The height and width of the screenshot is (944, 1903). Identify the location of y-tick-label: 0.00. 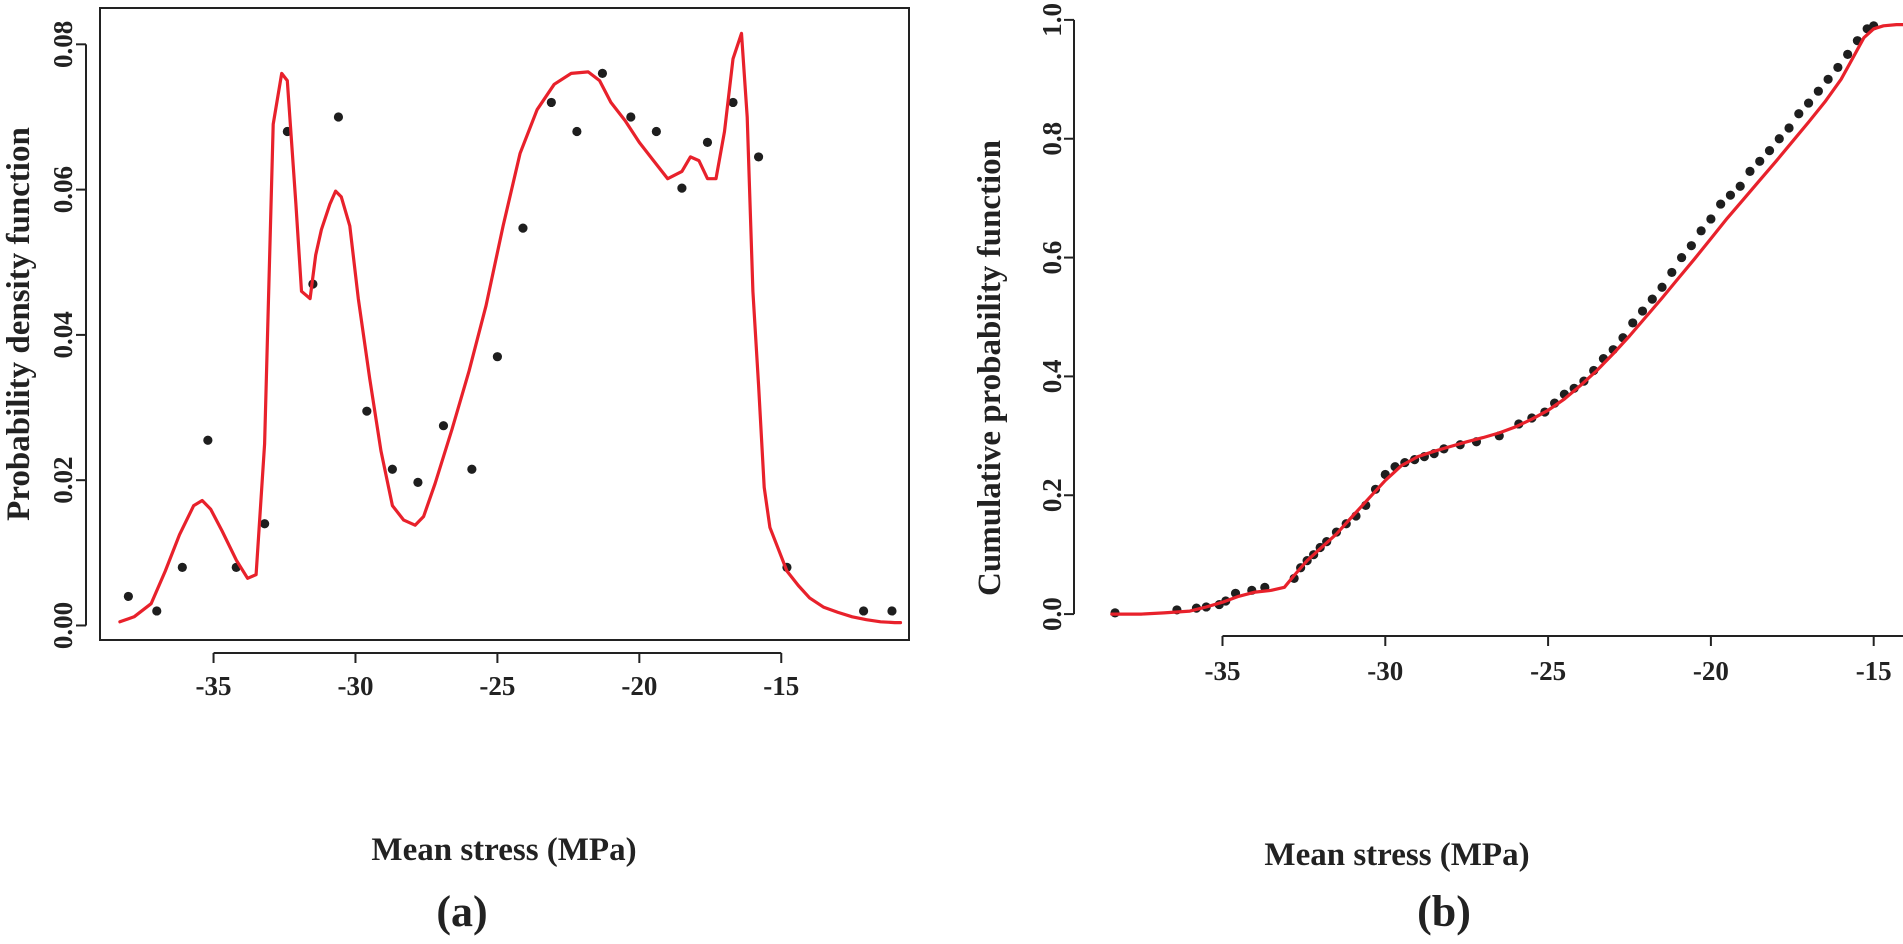
(63, 625).